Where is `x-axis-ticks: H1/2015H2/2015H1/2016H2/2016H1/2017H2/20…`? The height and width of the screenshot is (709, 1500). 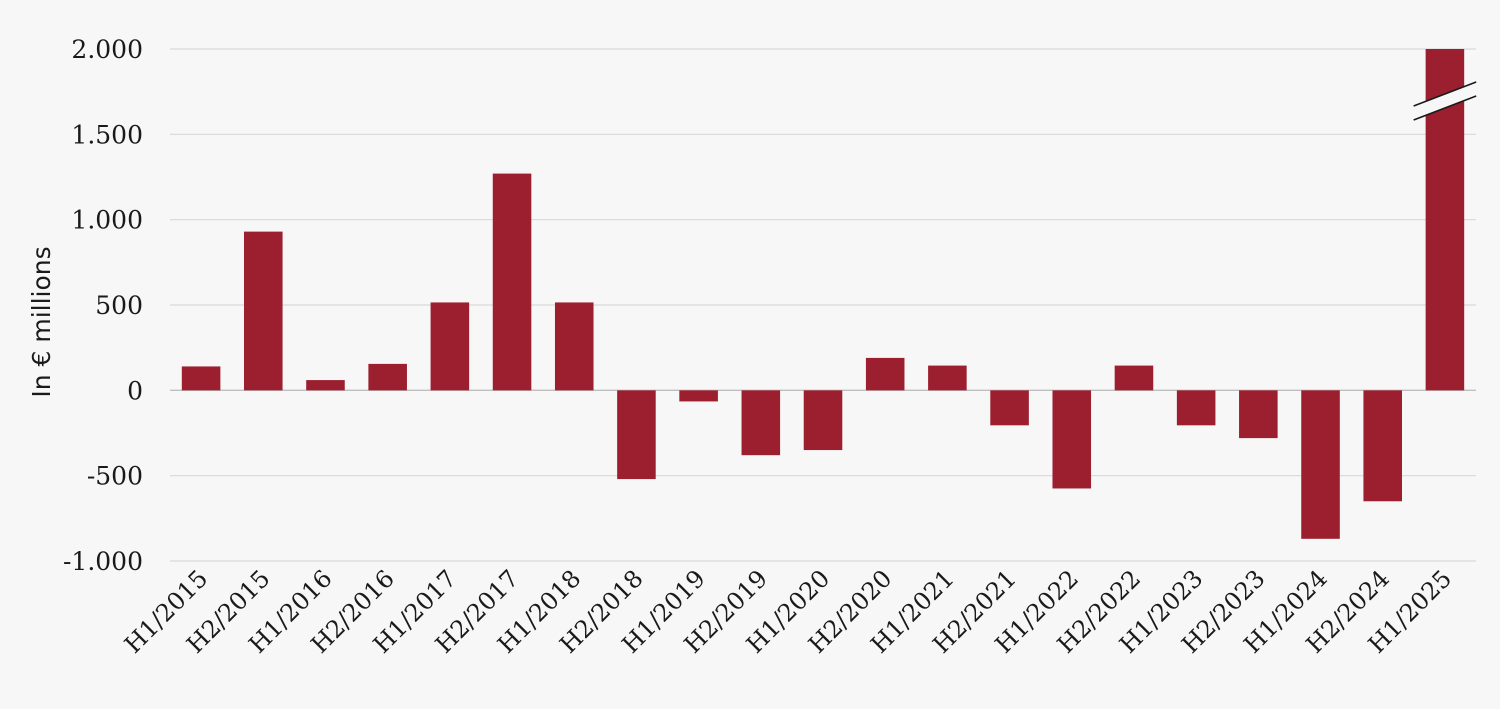
x-axis-ticks: H1/2015H2/2015H1/2016H2/2016H1/2017H2/20… is located at coordinates (788, 611).